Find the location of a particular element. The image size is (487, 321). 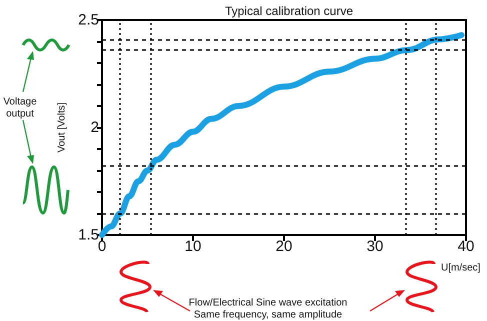

y-tick-label: 2.5 is located at coordinates (88, 20).